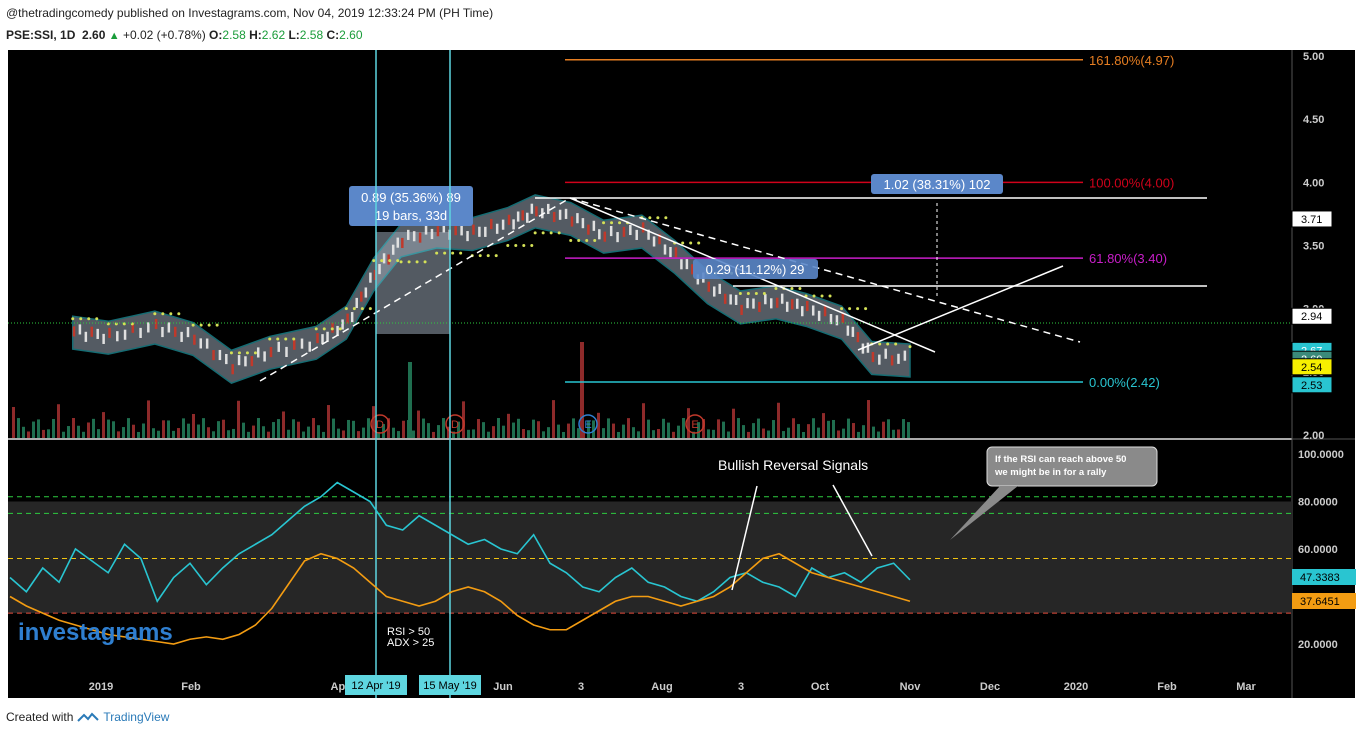  I want to click on measure-label: 0.29 (11.12%) 29, so click(755, 269).